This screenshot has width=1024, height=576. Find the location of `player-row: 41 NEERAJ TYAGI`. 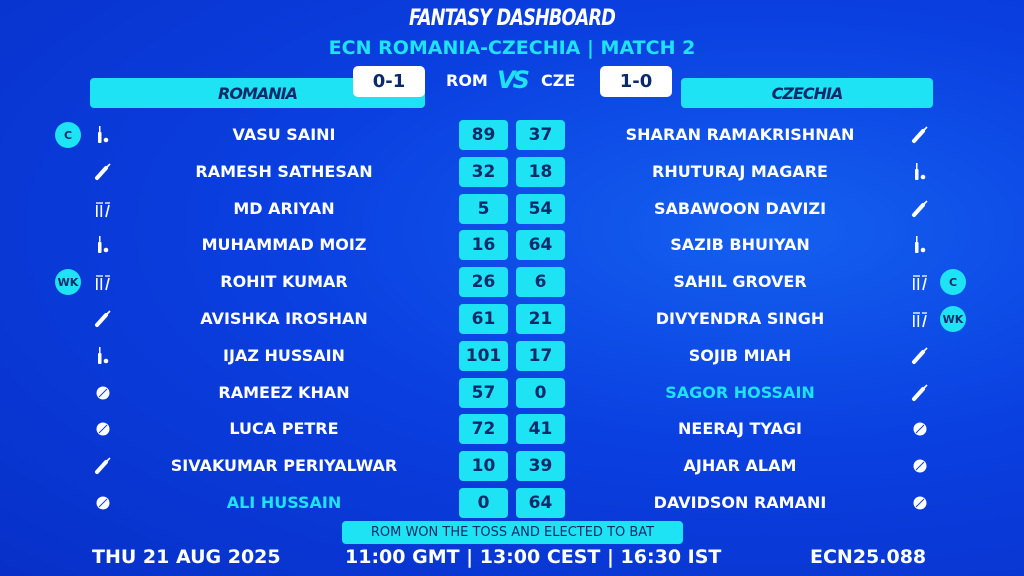

player-row: 41 NEERAJ TYAGI is located at coordinates (512, 429).